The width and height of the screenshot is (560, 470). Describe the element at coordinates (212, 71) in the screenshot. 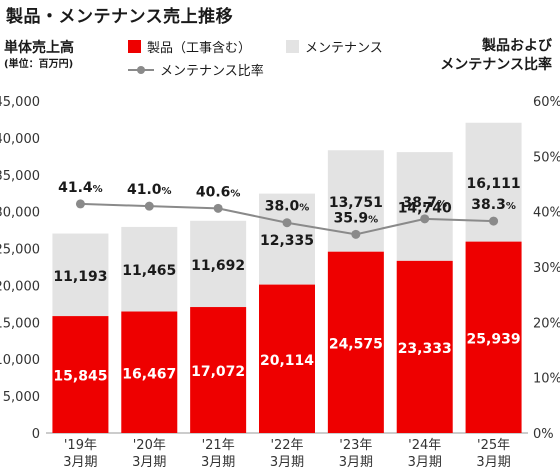

I see `legend-label-ratio: メンテナンス比率` at that location.